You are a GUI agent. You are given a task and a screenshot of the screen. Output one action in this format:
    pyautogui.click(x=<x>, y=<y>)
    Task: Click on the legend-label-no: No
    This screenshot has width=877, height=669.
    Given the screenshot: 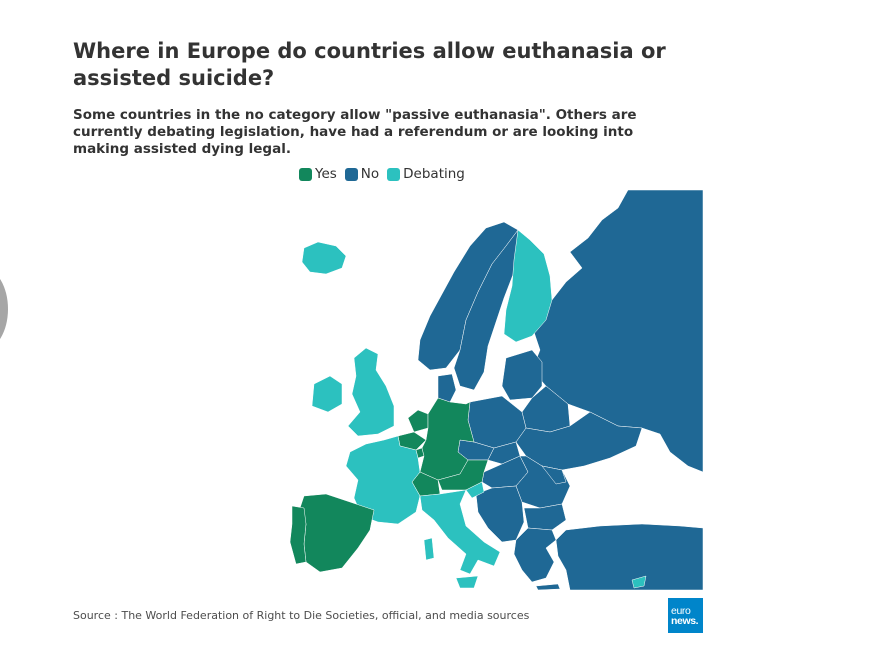 What is the action you would take?
    pyautogui.click(x=370, y=174)
    